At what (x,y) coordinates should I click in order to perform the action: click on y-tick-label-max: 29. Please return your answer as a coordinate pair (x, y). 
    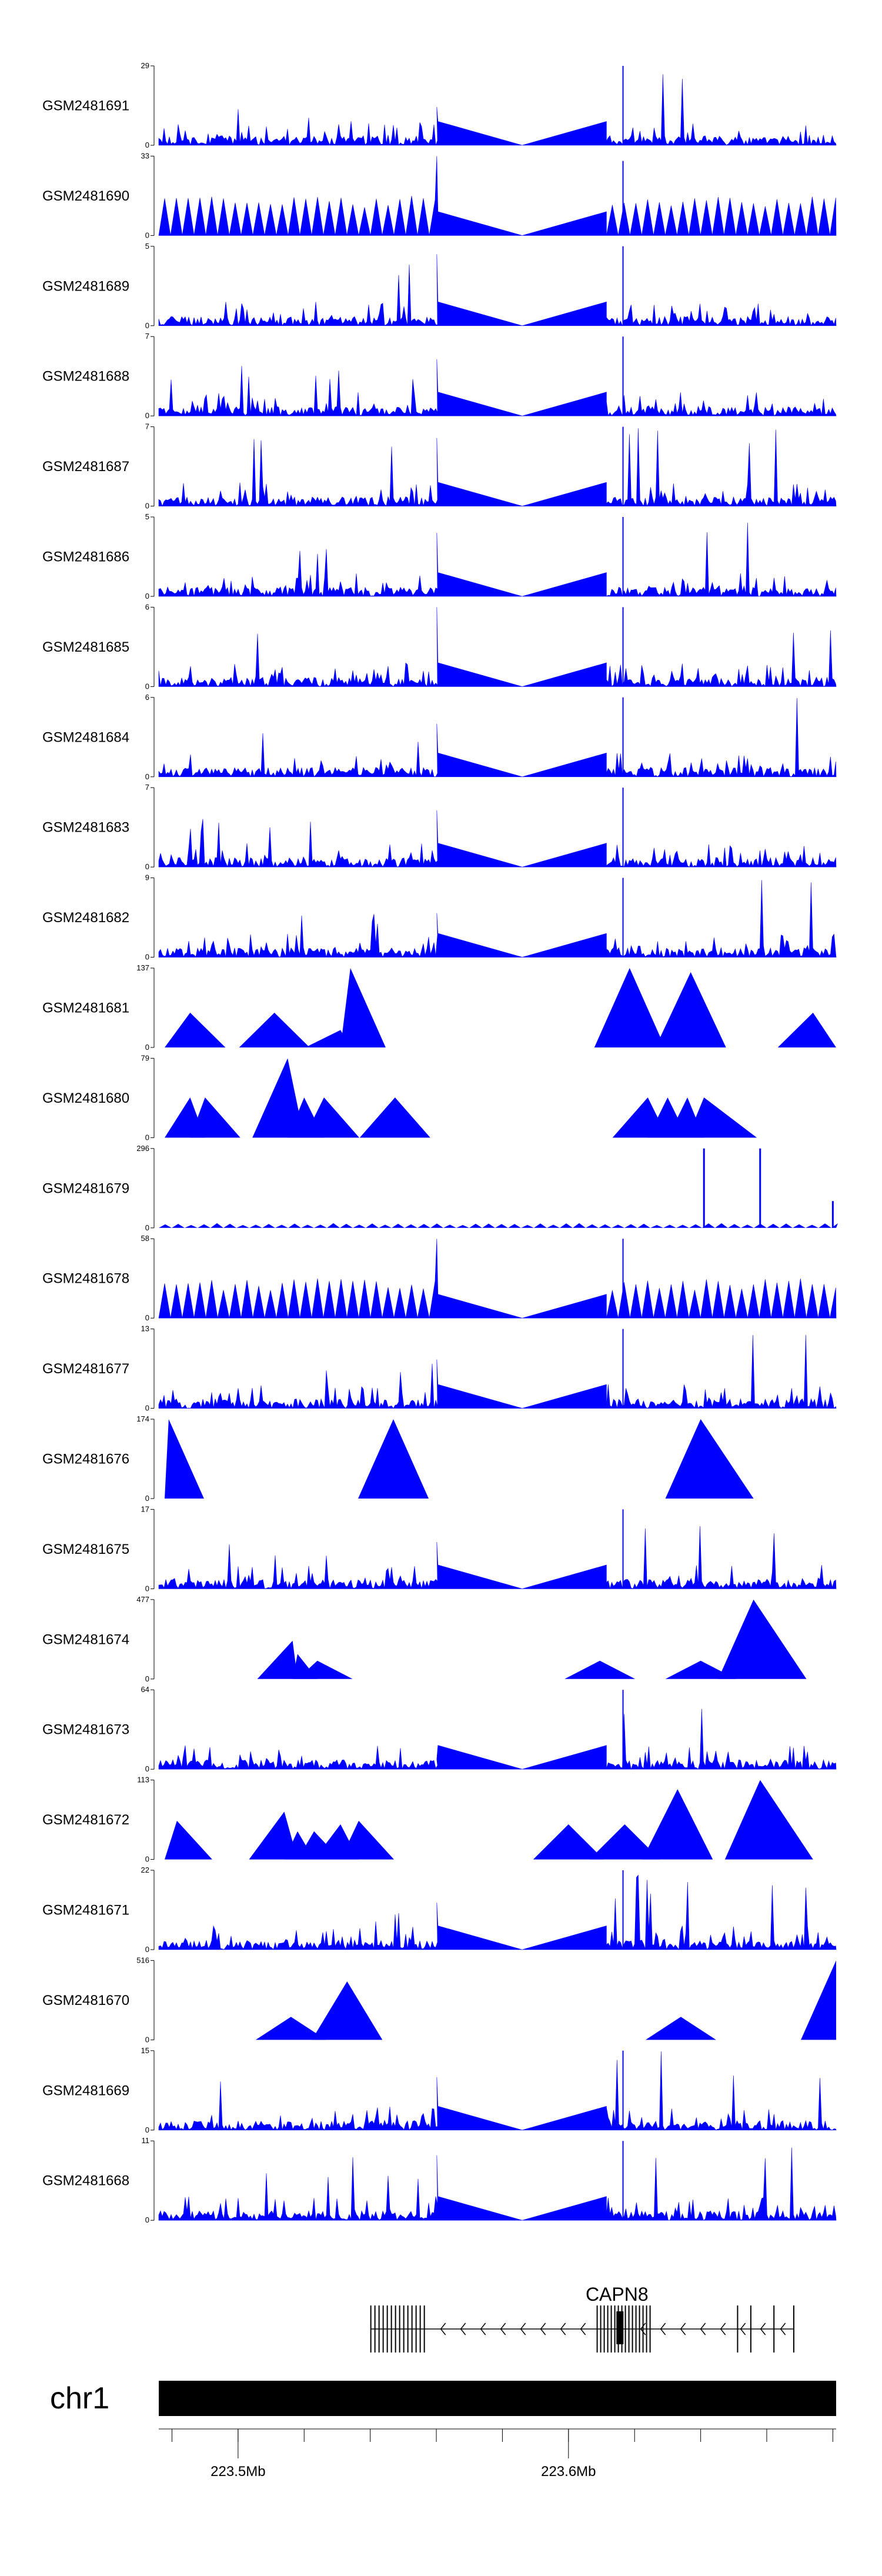
    Looking at the image, I should click on (145, 65).